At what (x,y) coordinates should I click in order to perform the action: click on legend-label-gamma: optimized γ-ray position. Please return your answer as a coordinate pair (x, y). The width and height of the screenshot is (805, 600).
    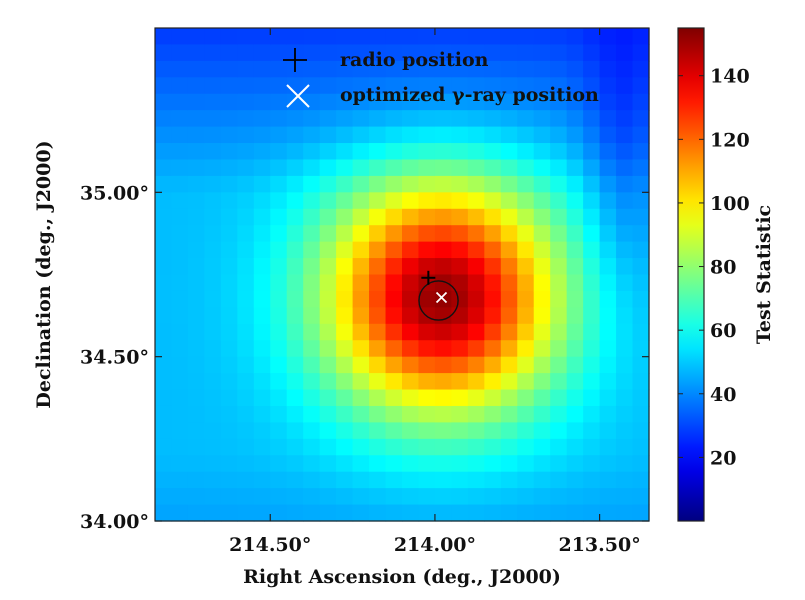
    Looking at the image, I should click on (469, 95).